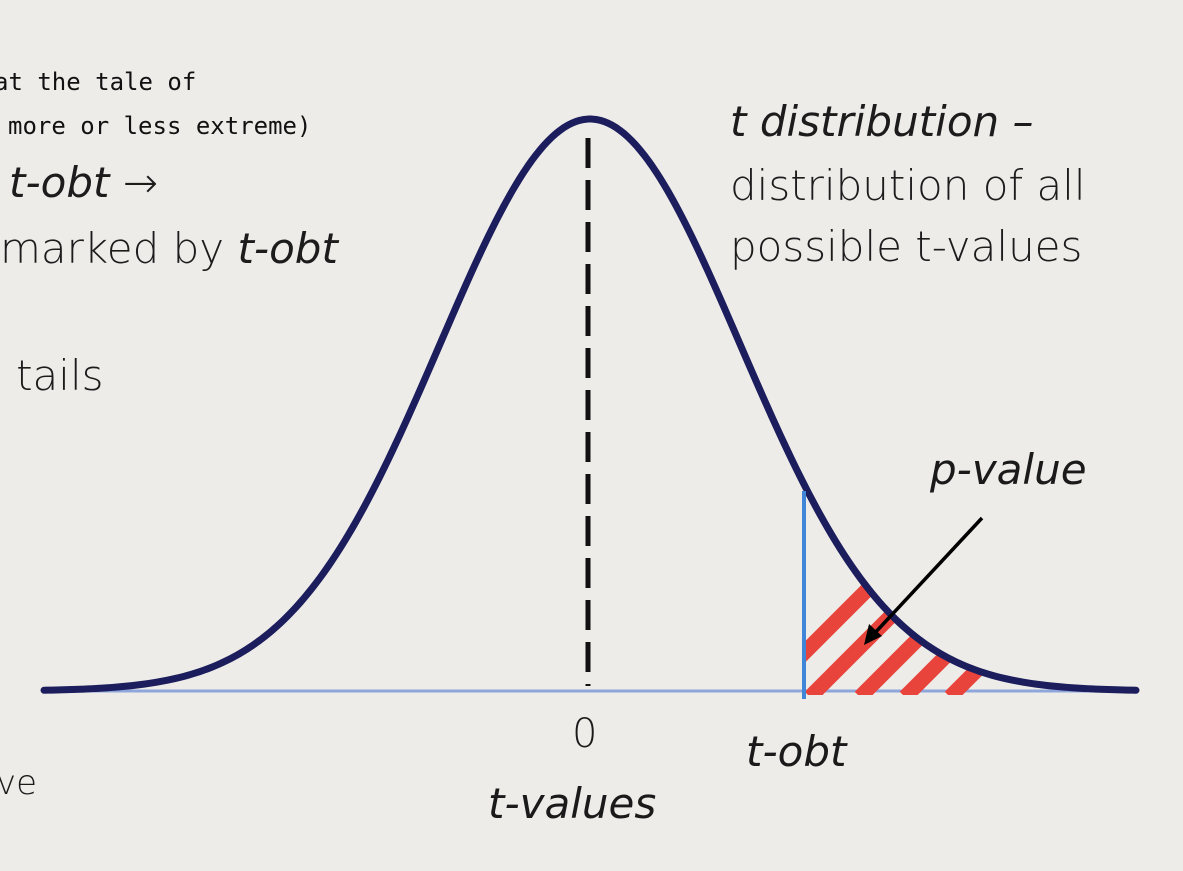  What do you see at coordinates (19, 783) in the screenshot?
I see `left-note-line-6: ve` at bounding box center [19, 783].